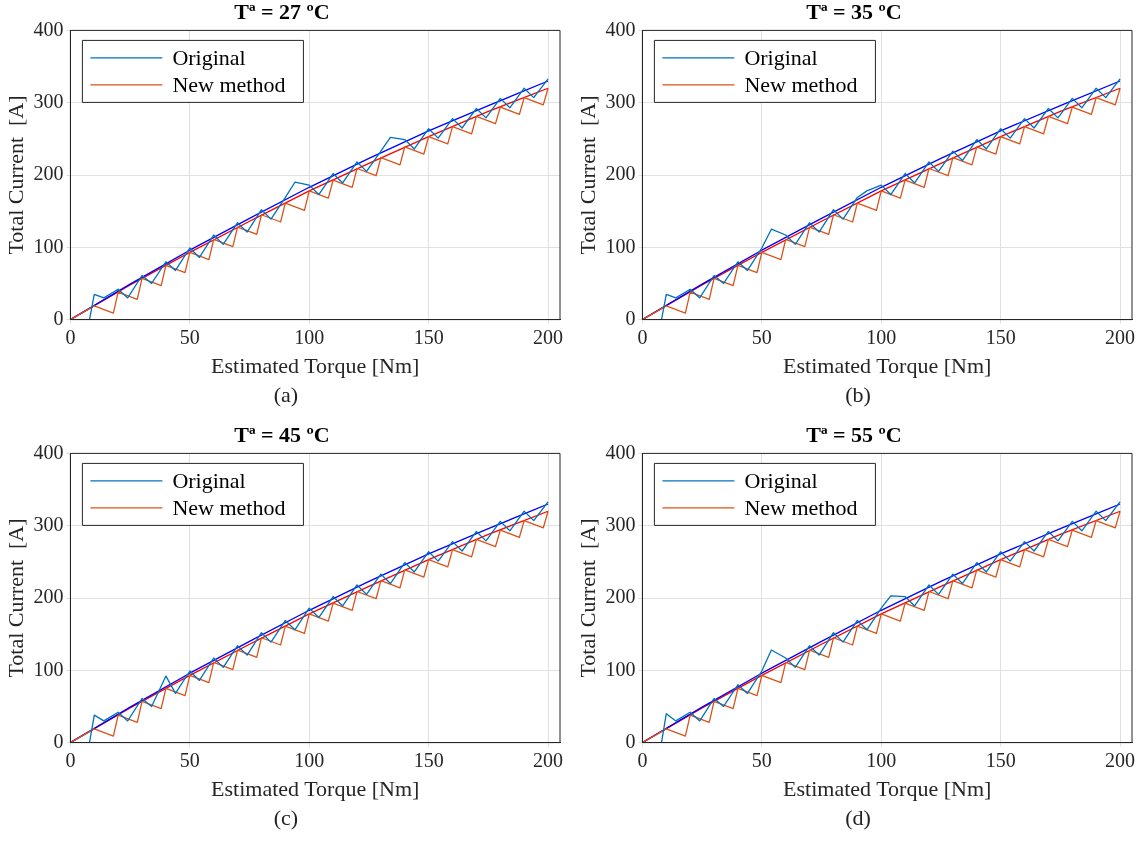 The image size is (1145, 846). What do you see at coordinates (282, 434) in the screenshot?
I see `chart-title: Tª = 45 ºC` at bounding box center [282, 434].